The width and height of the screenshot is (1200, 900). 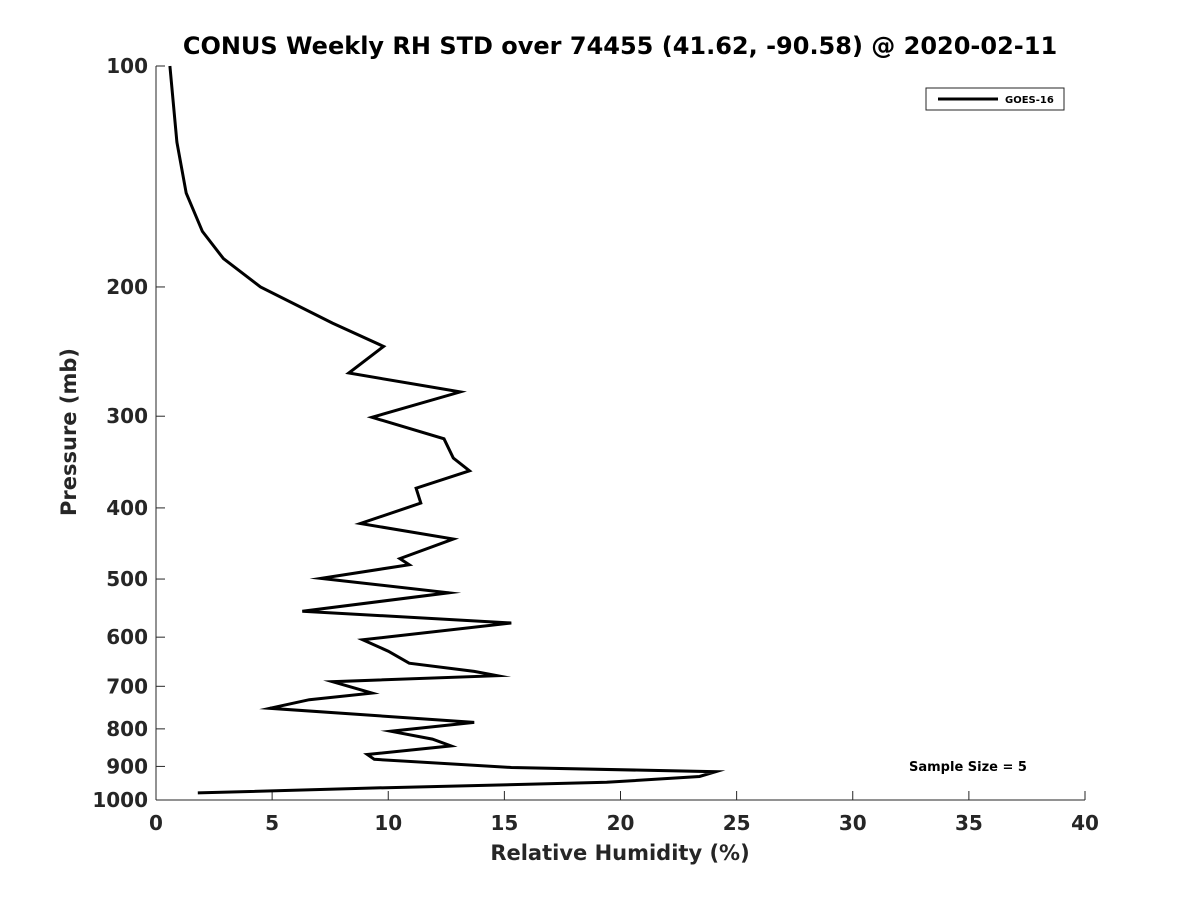 What do you see at coordinates (156, 823) in the screenshot?
I see `x-tick-label: 0` at bounding box center [156, 823].